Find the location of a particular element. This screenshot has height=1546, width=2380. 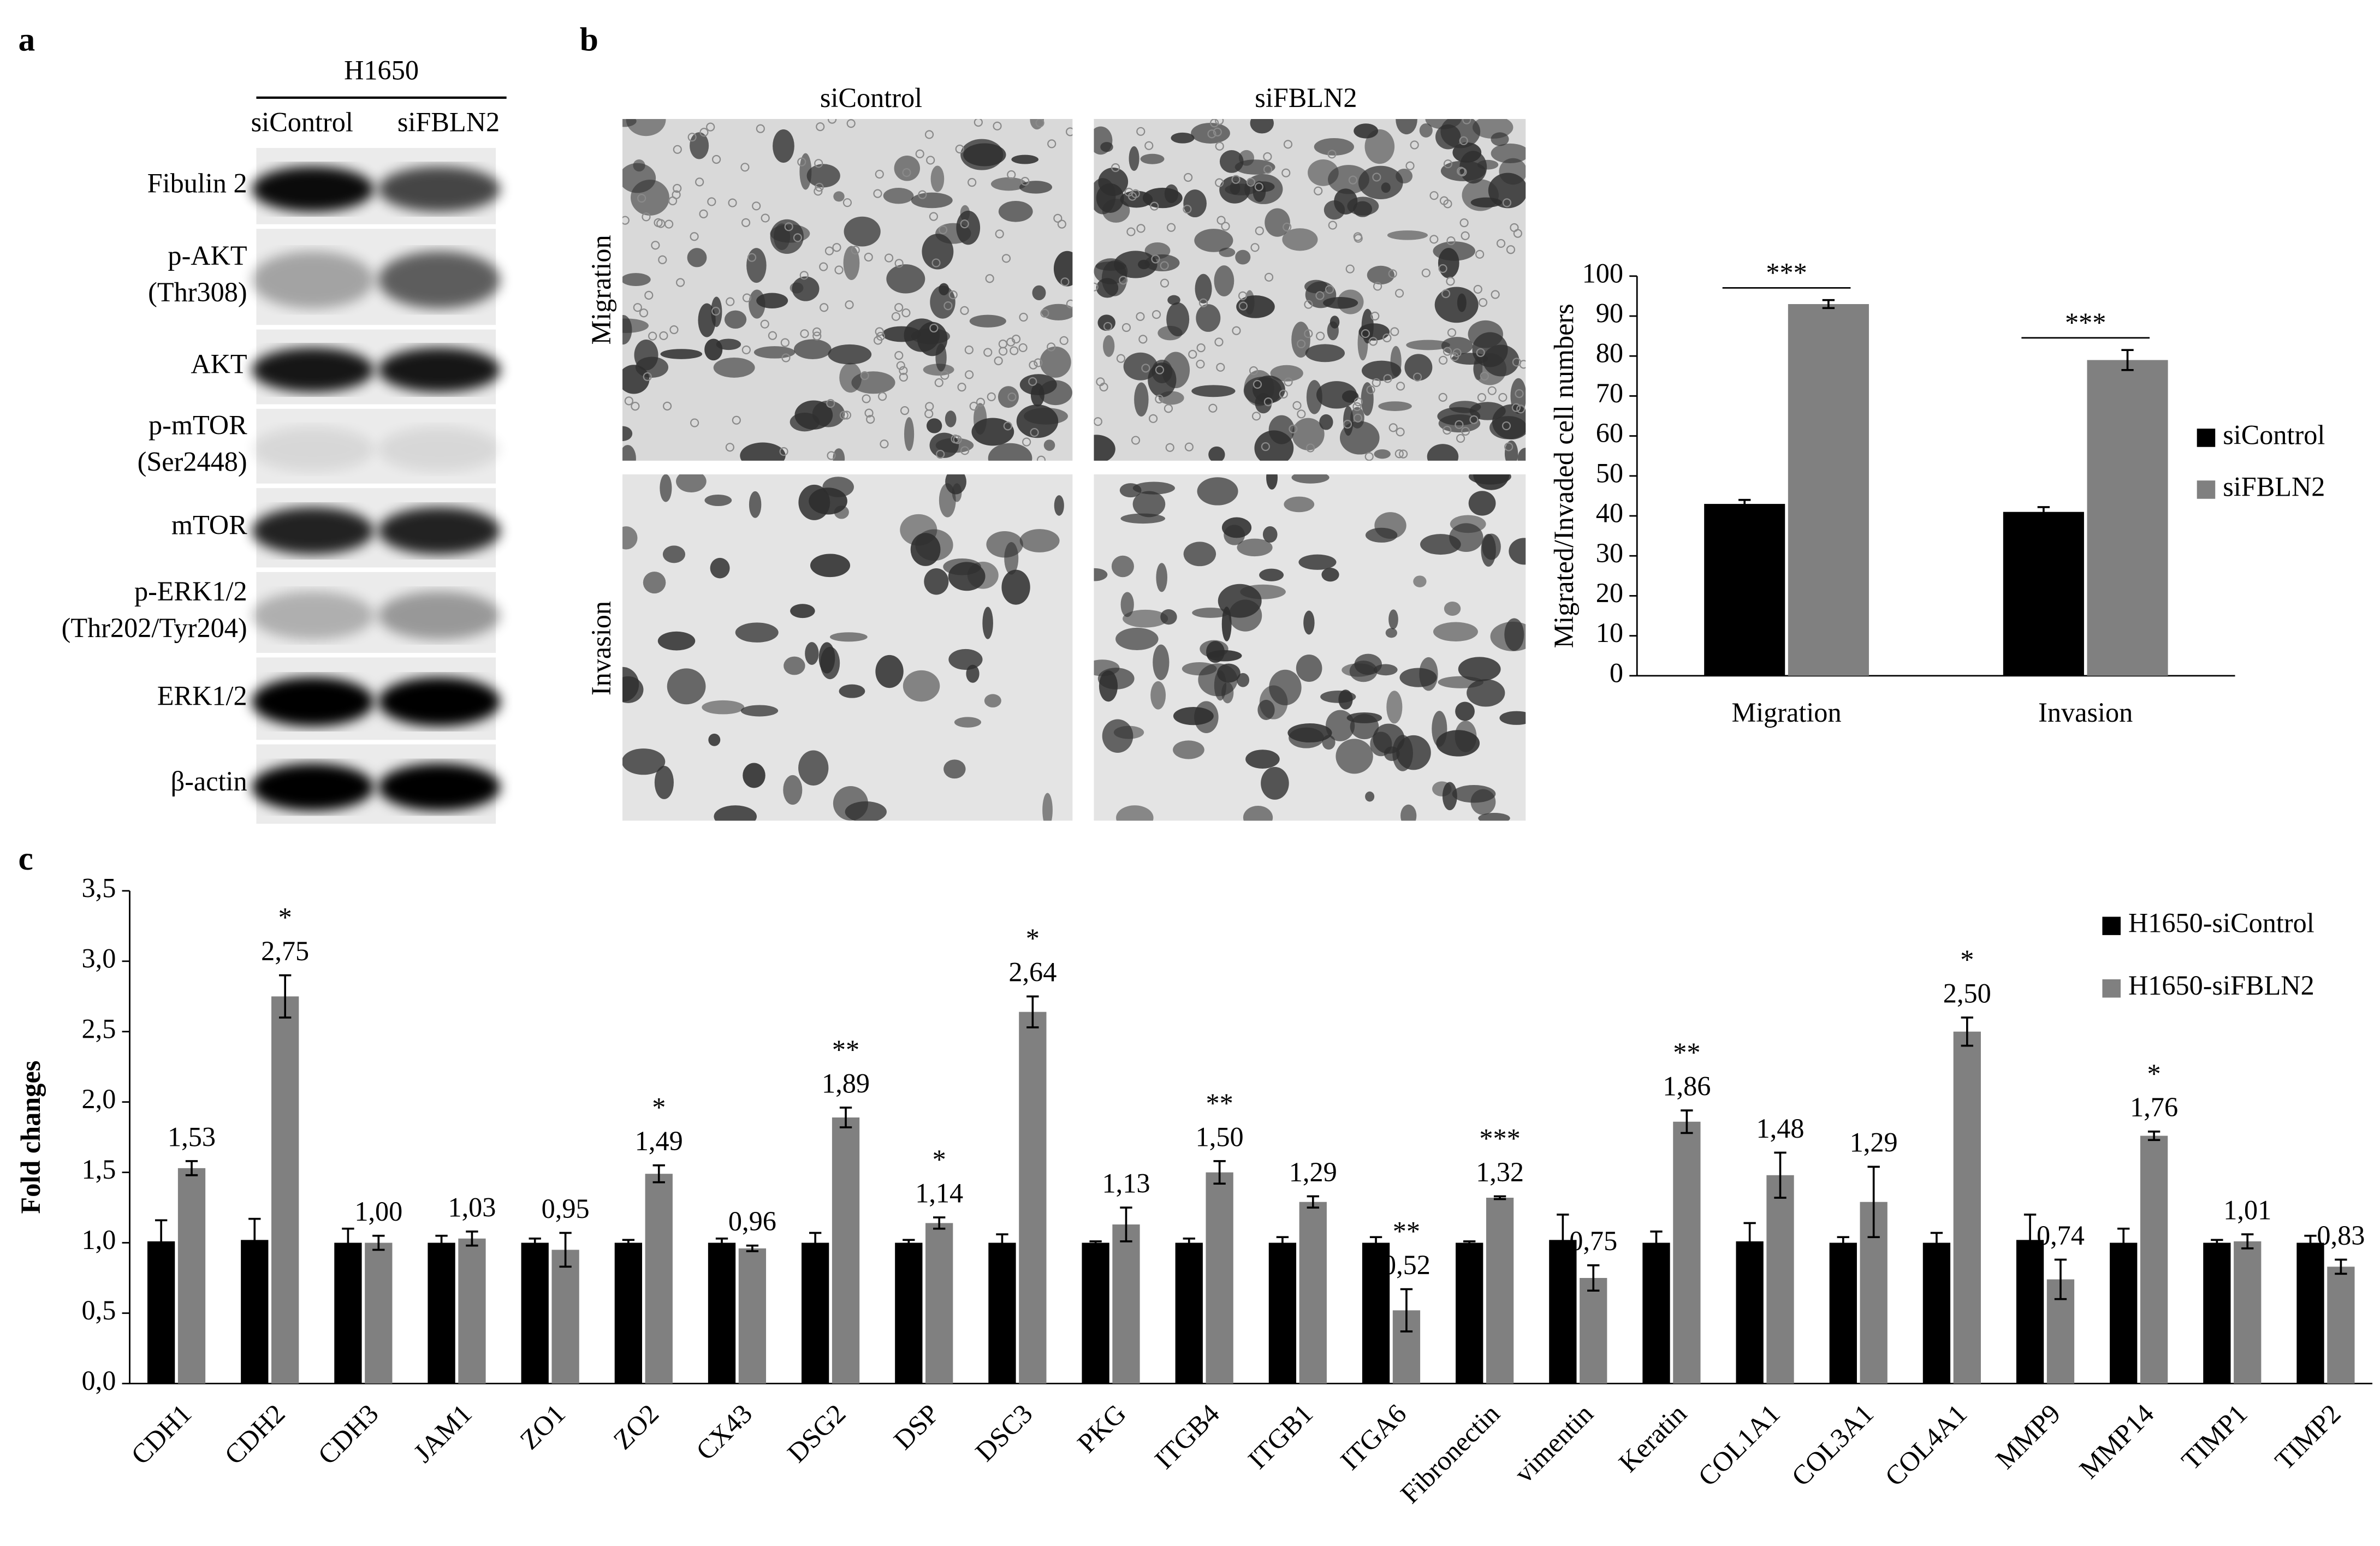

lane-label: siFBLN2 is located at coordinates (448, 122).